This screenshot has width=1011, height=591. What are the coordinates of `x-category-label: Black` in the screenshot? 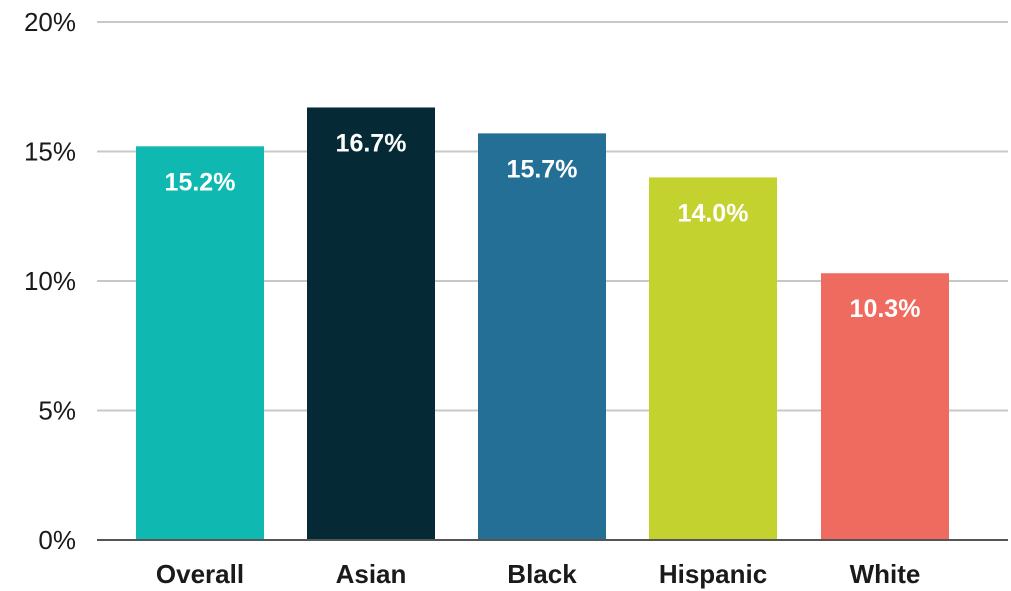 It's located at (542, 574).